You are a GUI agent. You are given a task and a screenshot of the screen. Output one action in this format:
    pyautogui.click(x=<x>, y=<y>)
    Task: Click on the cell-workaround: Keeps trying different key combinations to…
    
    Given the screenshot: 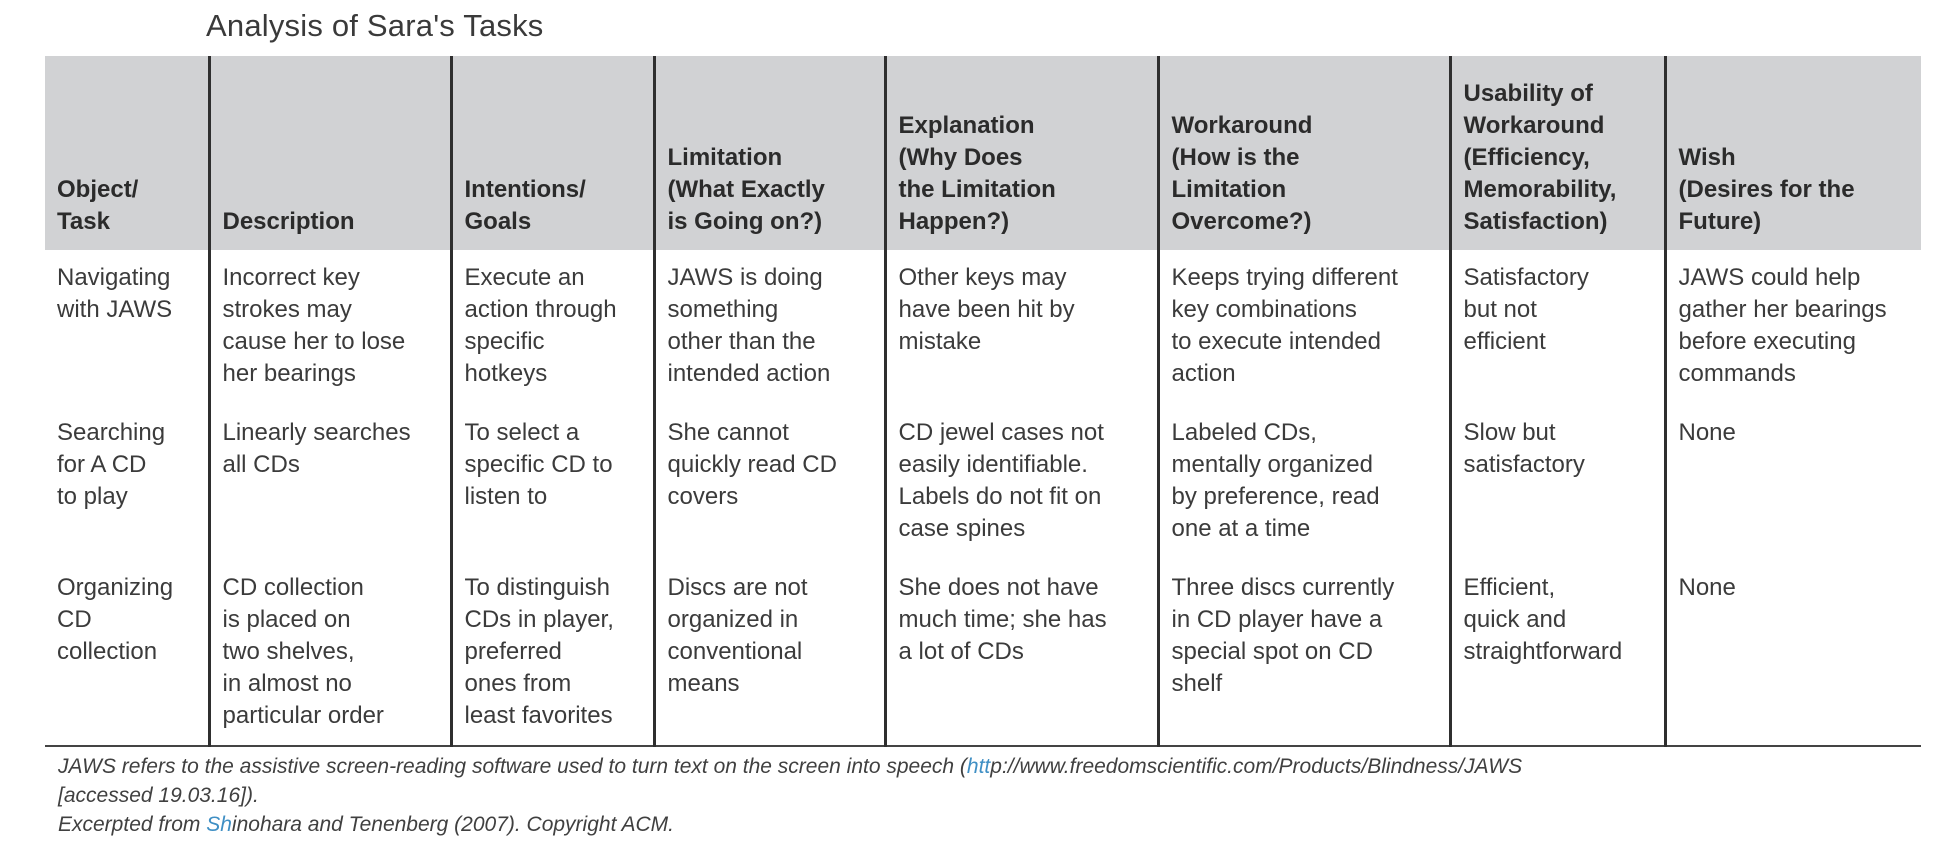 What is the action you would take?
    pyautogui.click(x=1303, y=327)
    